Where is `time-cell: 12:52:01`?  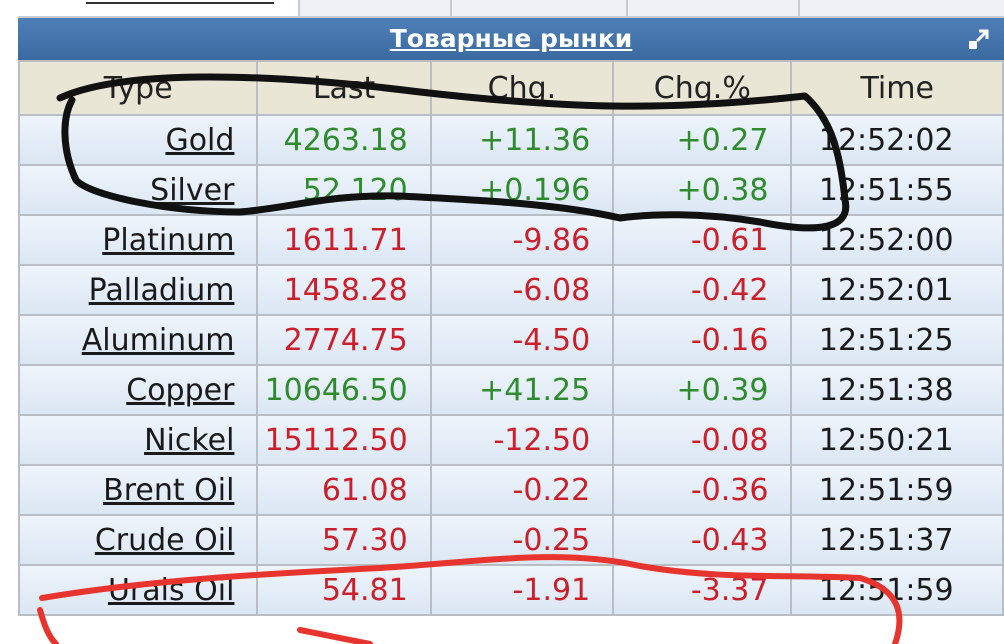 time-cell: 12:52:01 is located at coordinates (897, 290).